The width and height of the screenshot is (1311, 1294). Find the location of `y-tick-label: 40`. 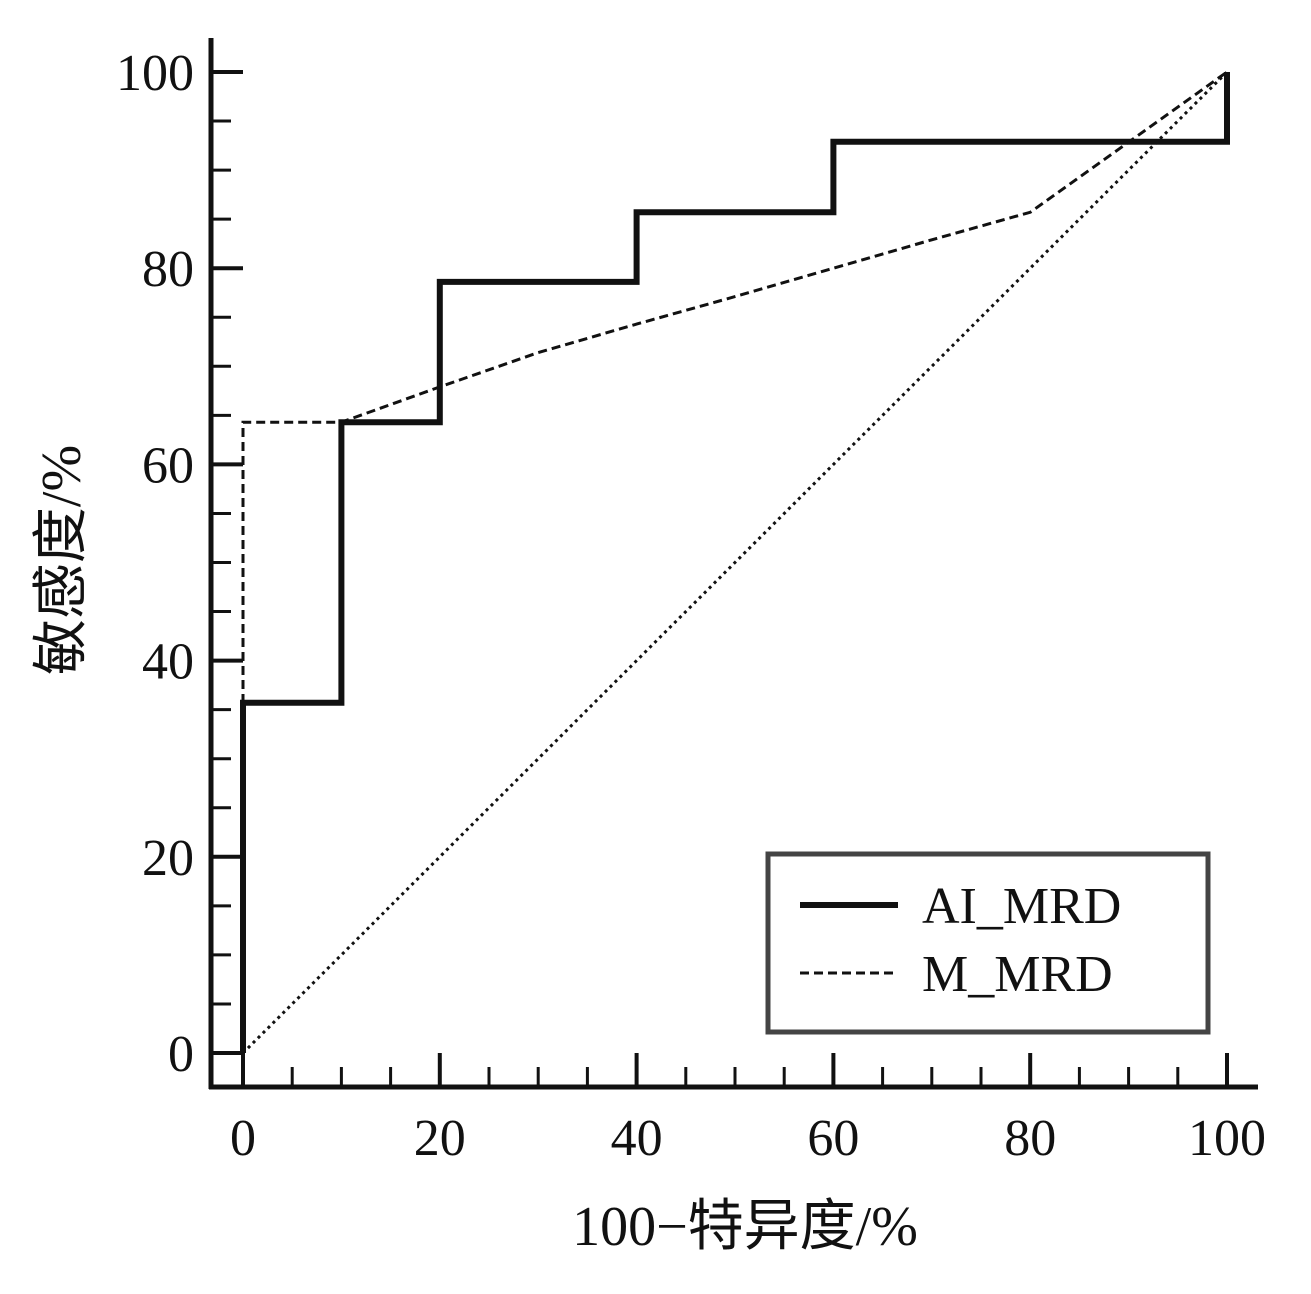

y-tick-label: 40 is located at coordinates (168, 662).